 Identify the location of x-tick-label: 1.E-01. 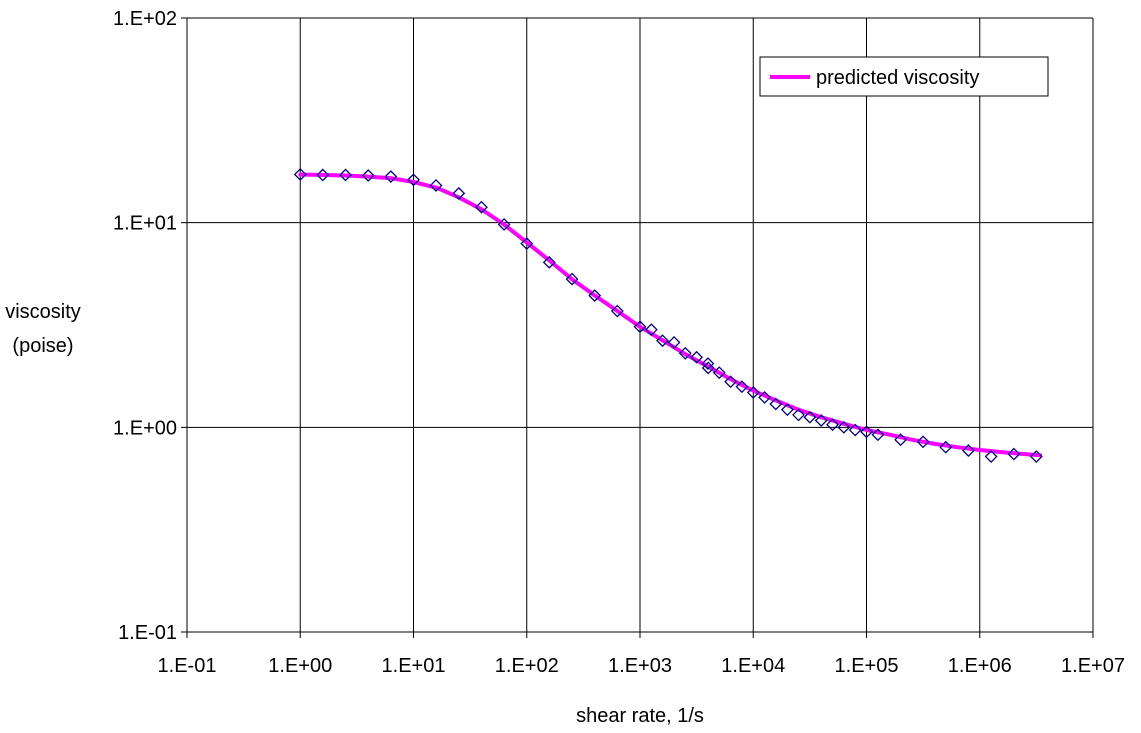
(187, 666).